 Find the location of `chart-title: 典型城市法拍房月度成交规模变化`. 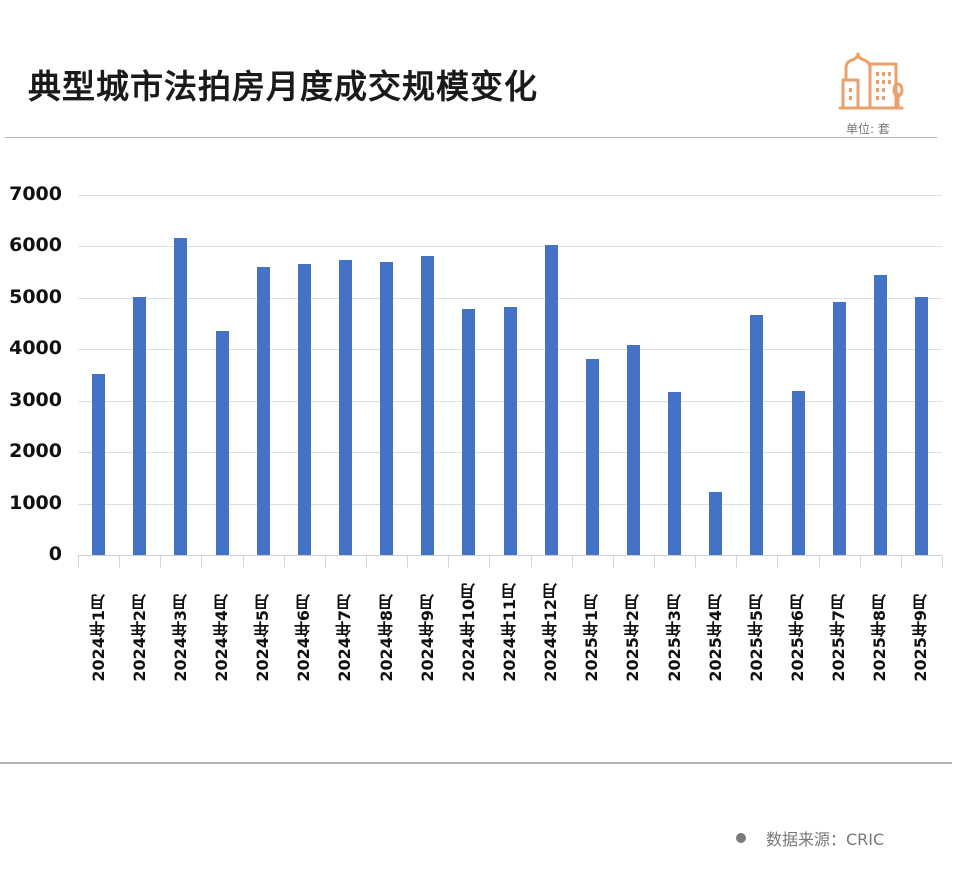

chart-title: 典型城市法拍房月度成交规模变化 is located at coordinates (283, 86).